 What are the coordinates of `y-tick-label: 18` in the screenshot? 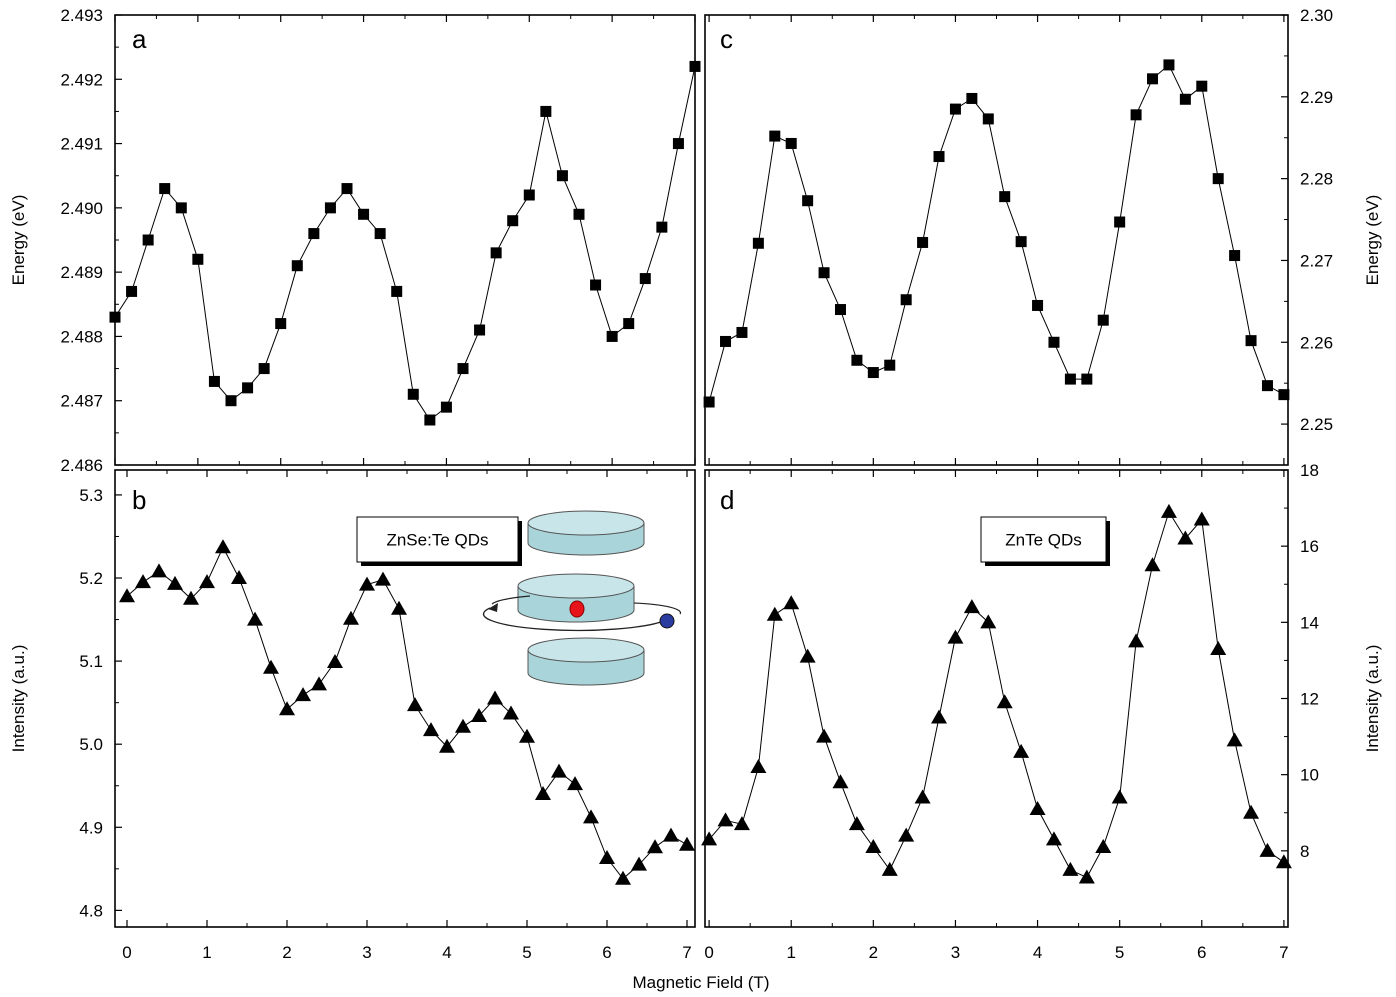 It's located at (1309, 470).